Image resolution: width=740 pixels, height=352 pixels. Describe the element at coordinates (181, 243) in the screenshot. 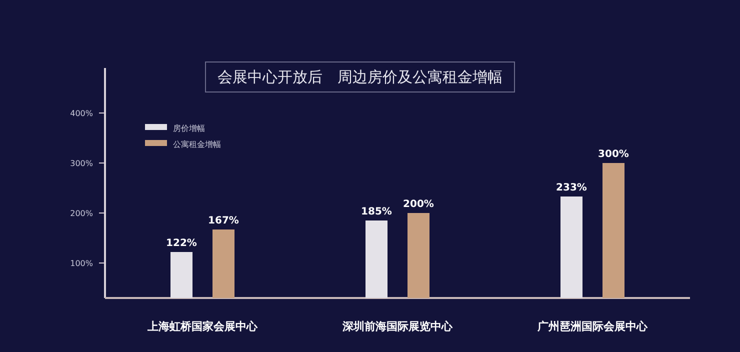

I see `data-label: 122%` at that location.